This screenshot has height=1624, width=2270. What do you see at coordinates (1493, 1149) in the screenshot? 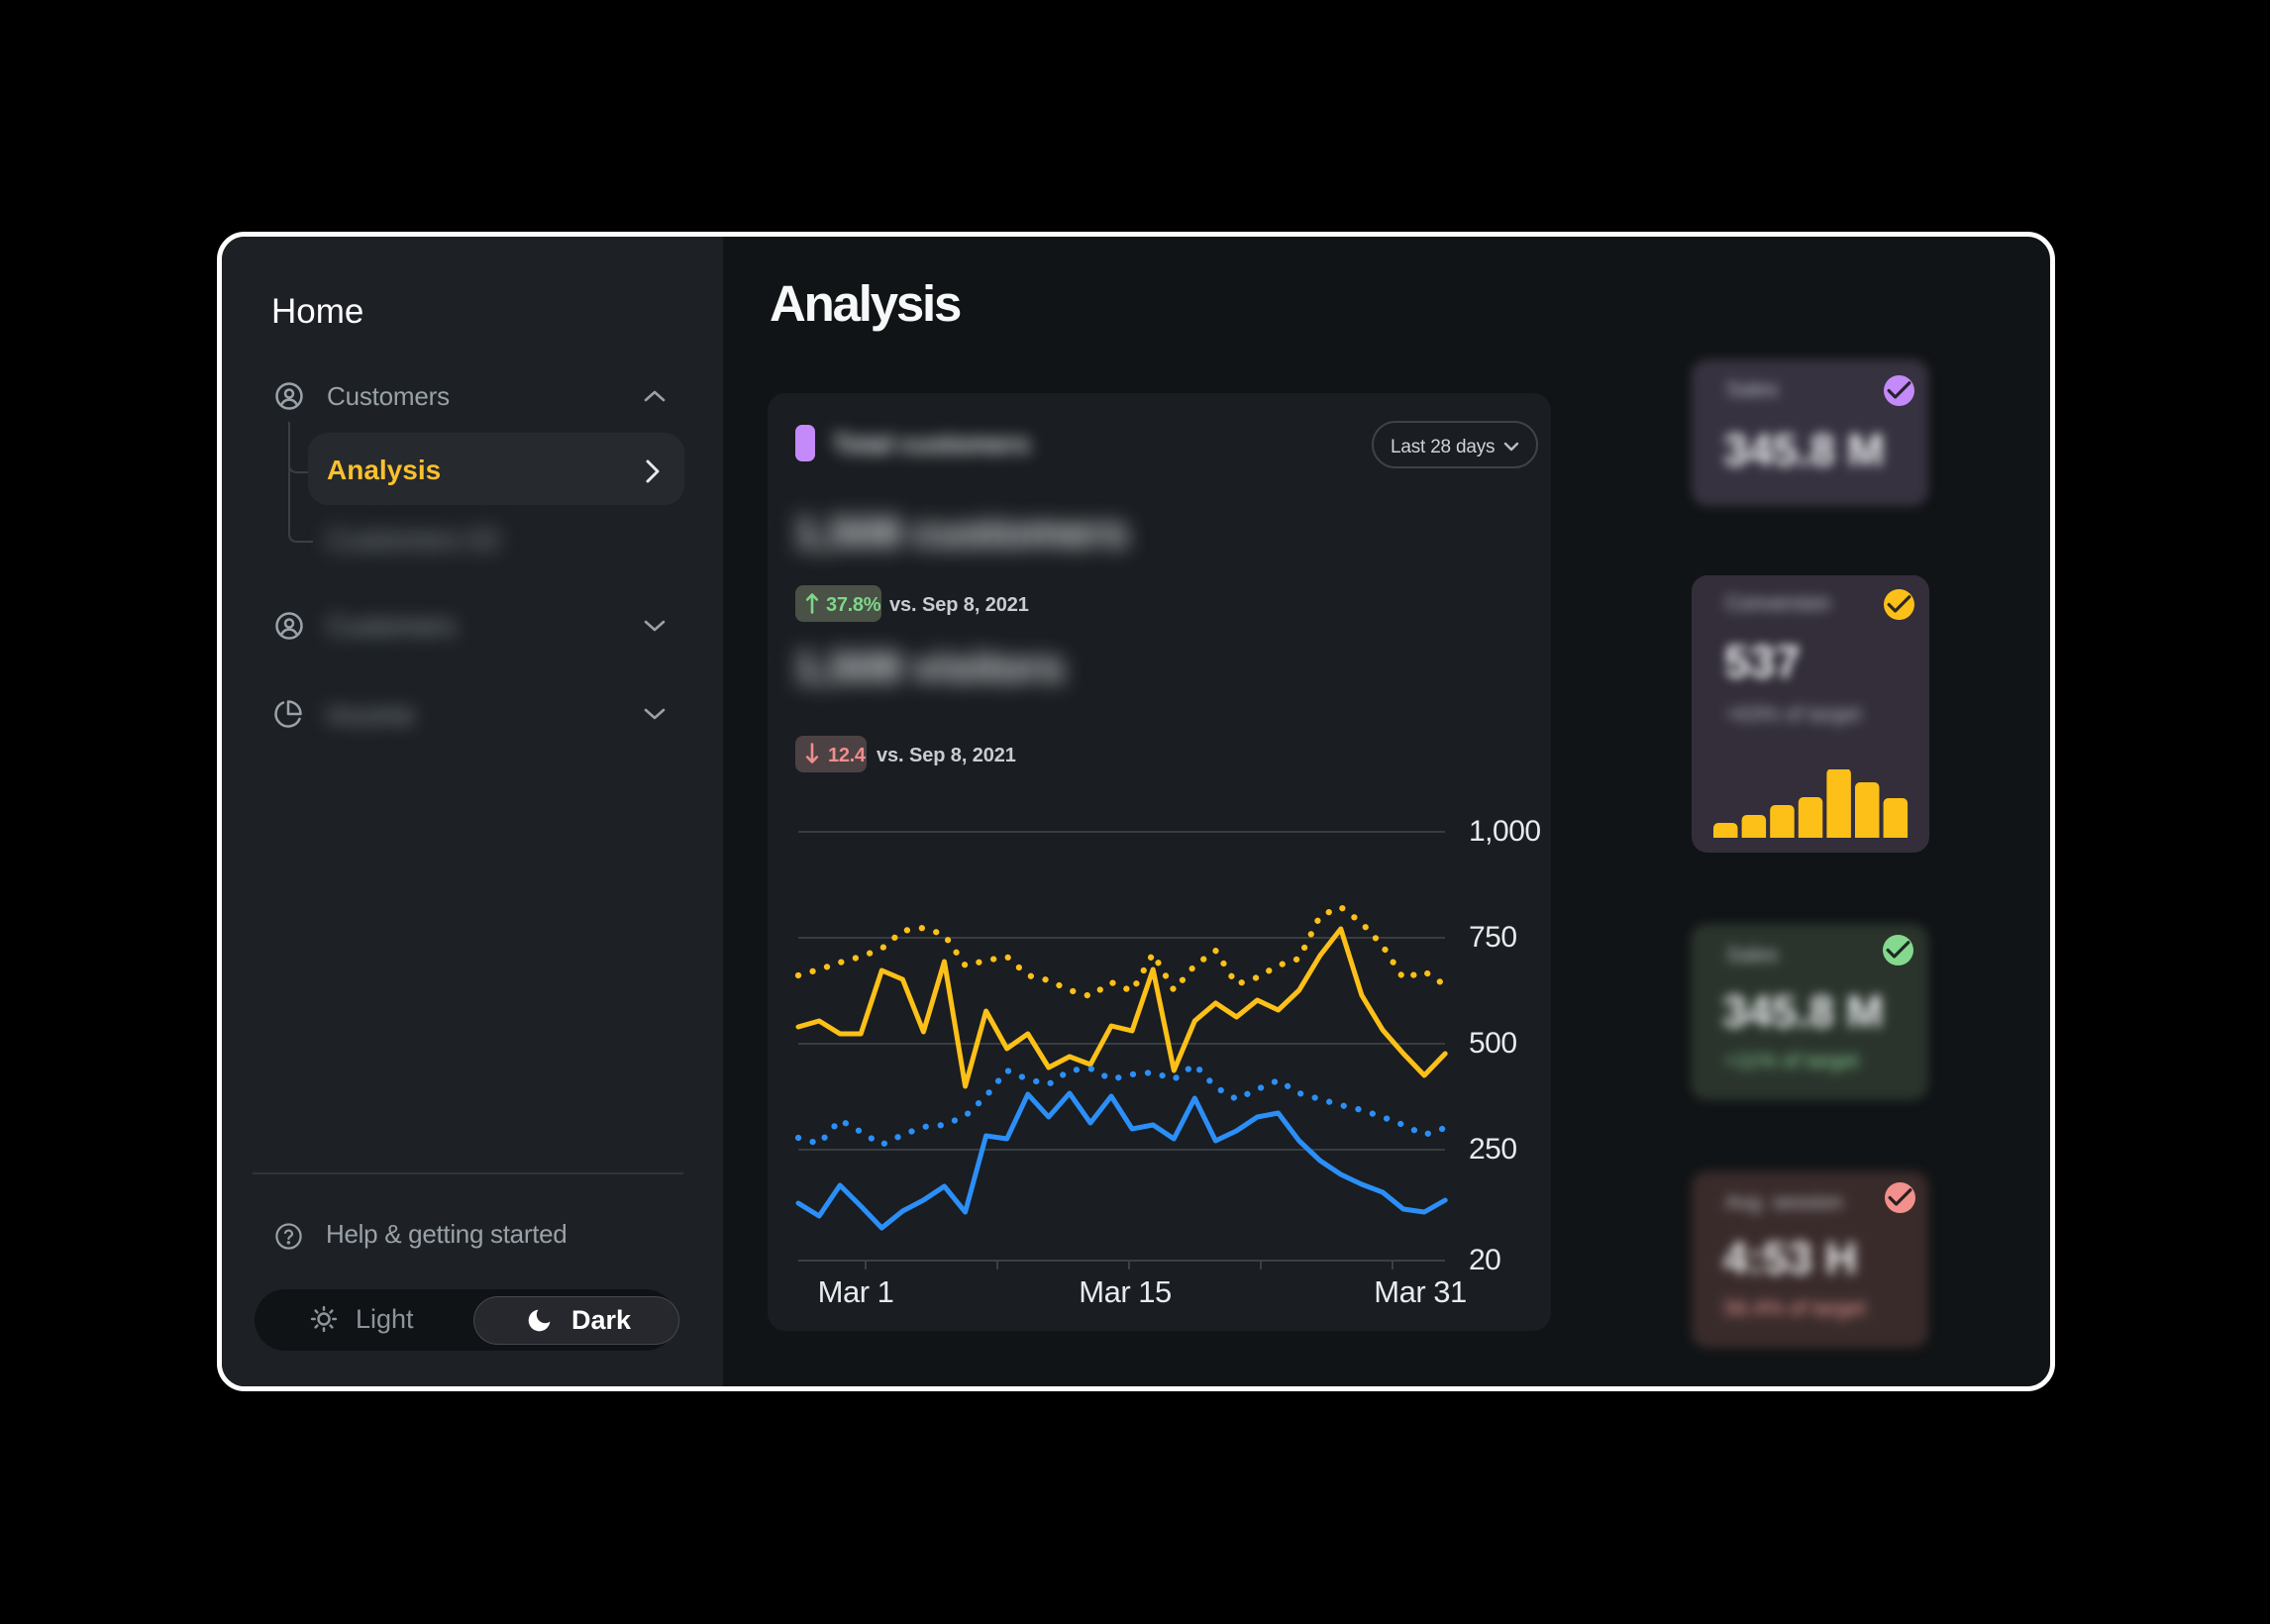
I see `svg-text: 250` at bounding box center [1493, 1149].